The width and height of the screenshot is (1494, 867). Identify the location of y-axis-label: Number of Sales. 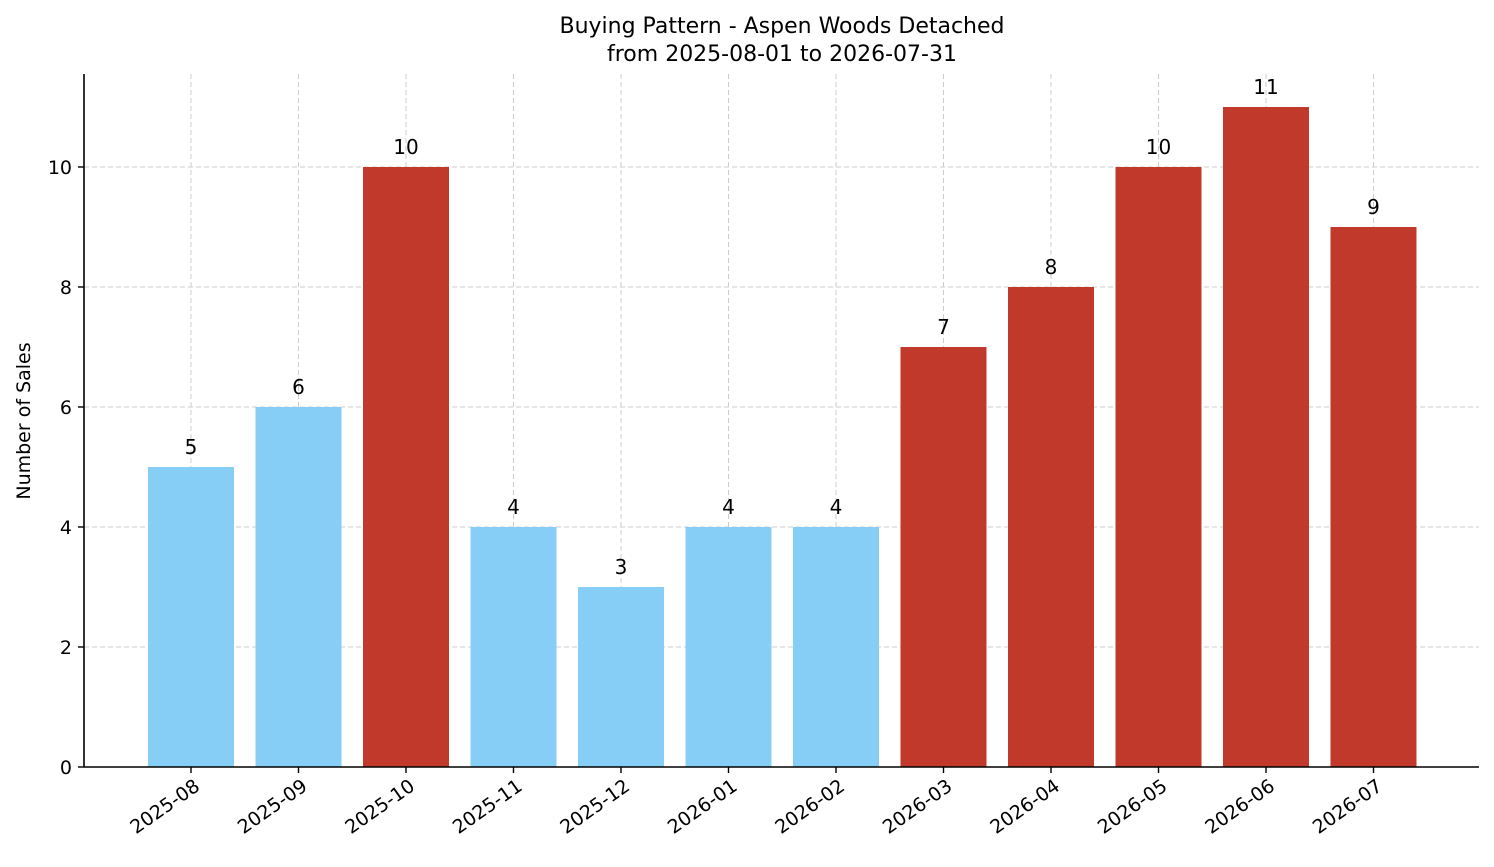
(24, 420).